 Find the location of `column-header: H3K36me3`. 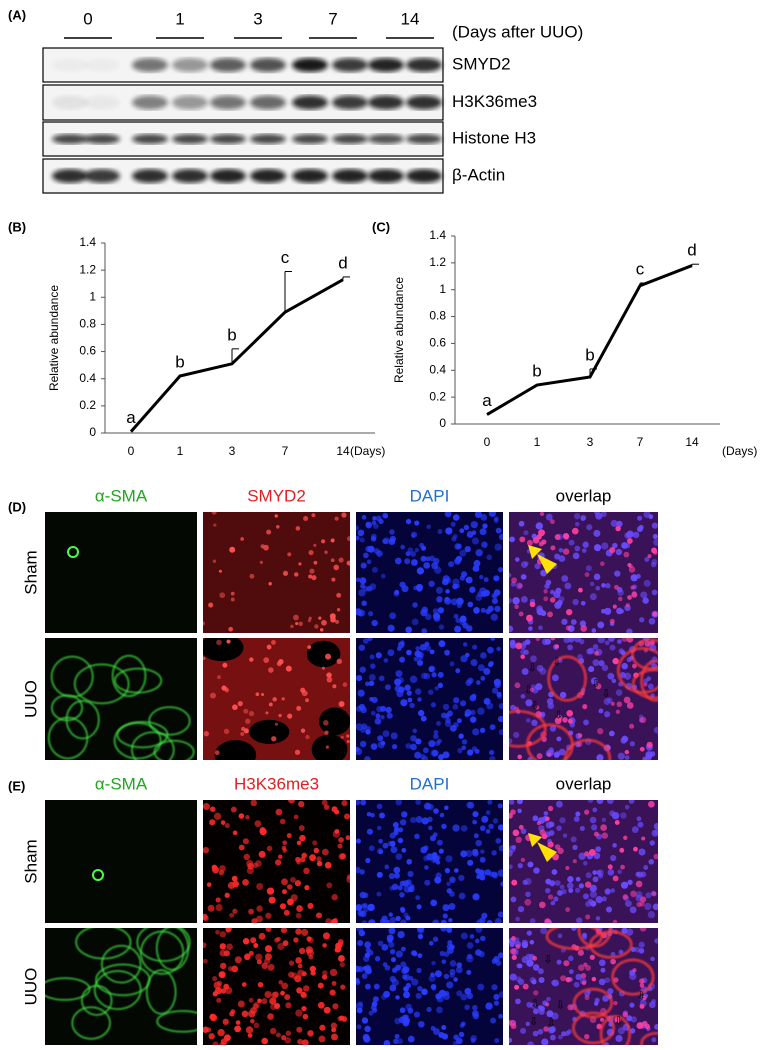

column-header: H3K36me3 is located at coordinates (276, 783).